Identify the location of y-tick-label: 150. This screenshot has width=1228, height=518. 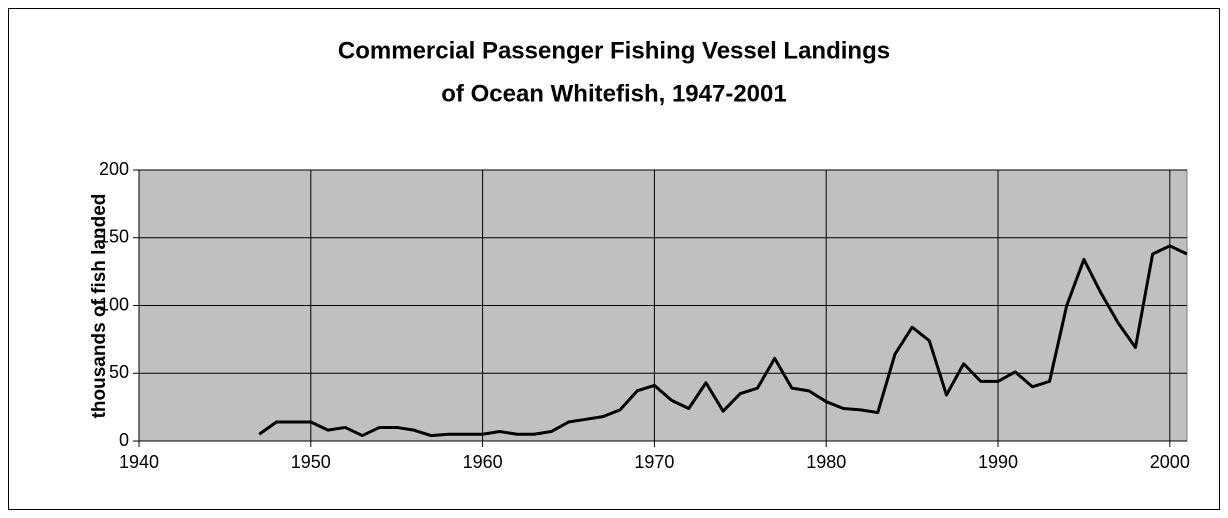
(114, 237).